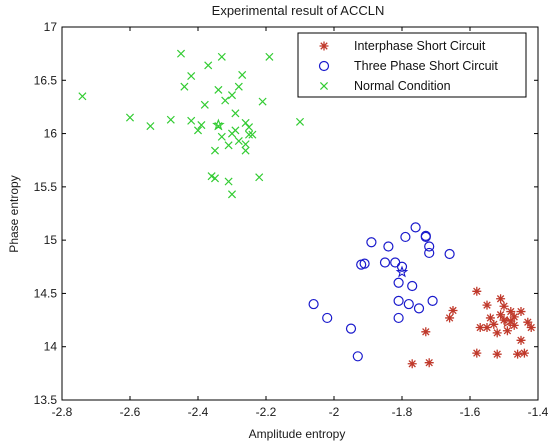 Image resolution: width=550 pixels, height=447 pixels. What do you see at coordinates (470, 412) in the screenshot?
I see `x-tick-label: -1.6` at bounding box center [470, 412].